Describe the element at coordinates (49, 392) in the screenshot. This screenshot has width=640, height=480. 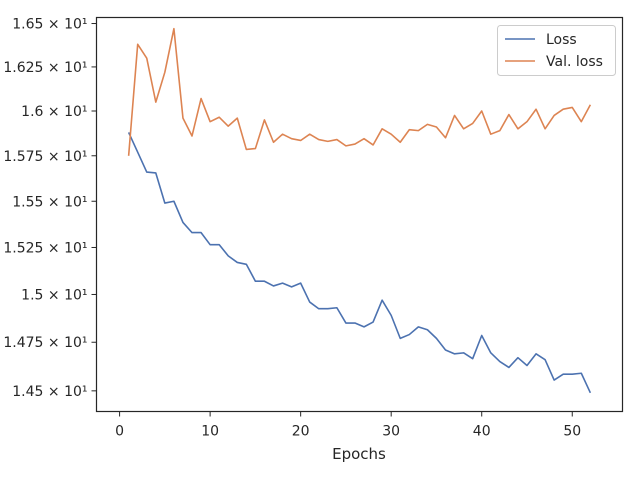
I see `y-tick-label: 1.45 × 10¹` at that location.